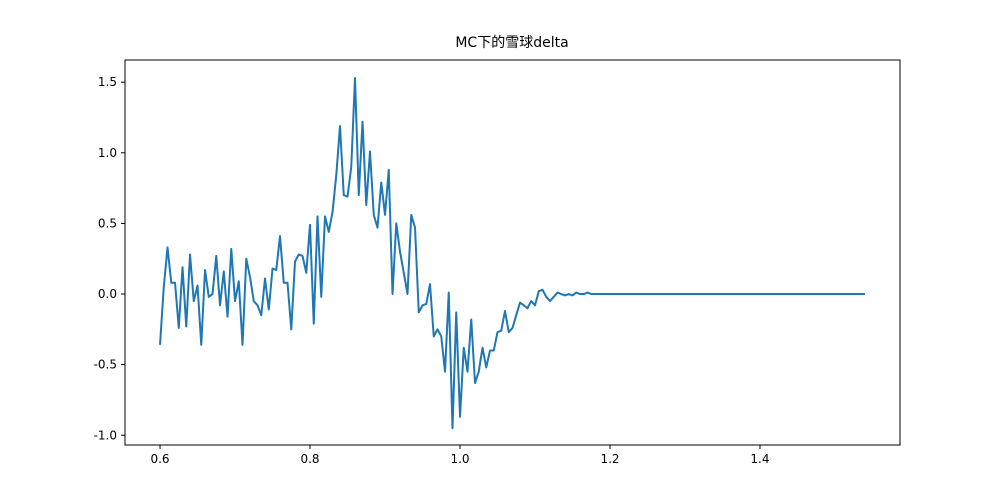 This screenshot has height=504, width=1000. Describe the element at coordinates (759, 459) in the screenshot. I see `x-tick-label: 1.4` at that location.